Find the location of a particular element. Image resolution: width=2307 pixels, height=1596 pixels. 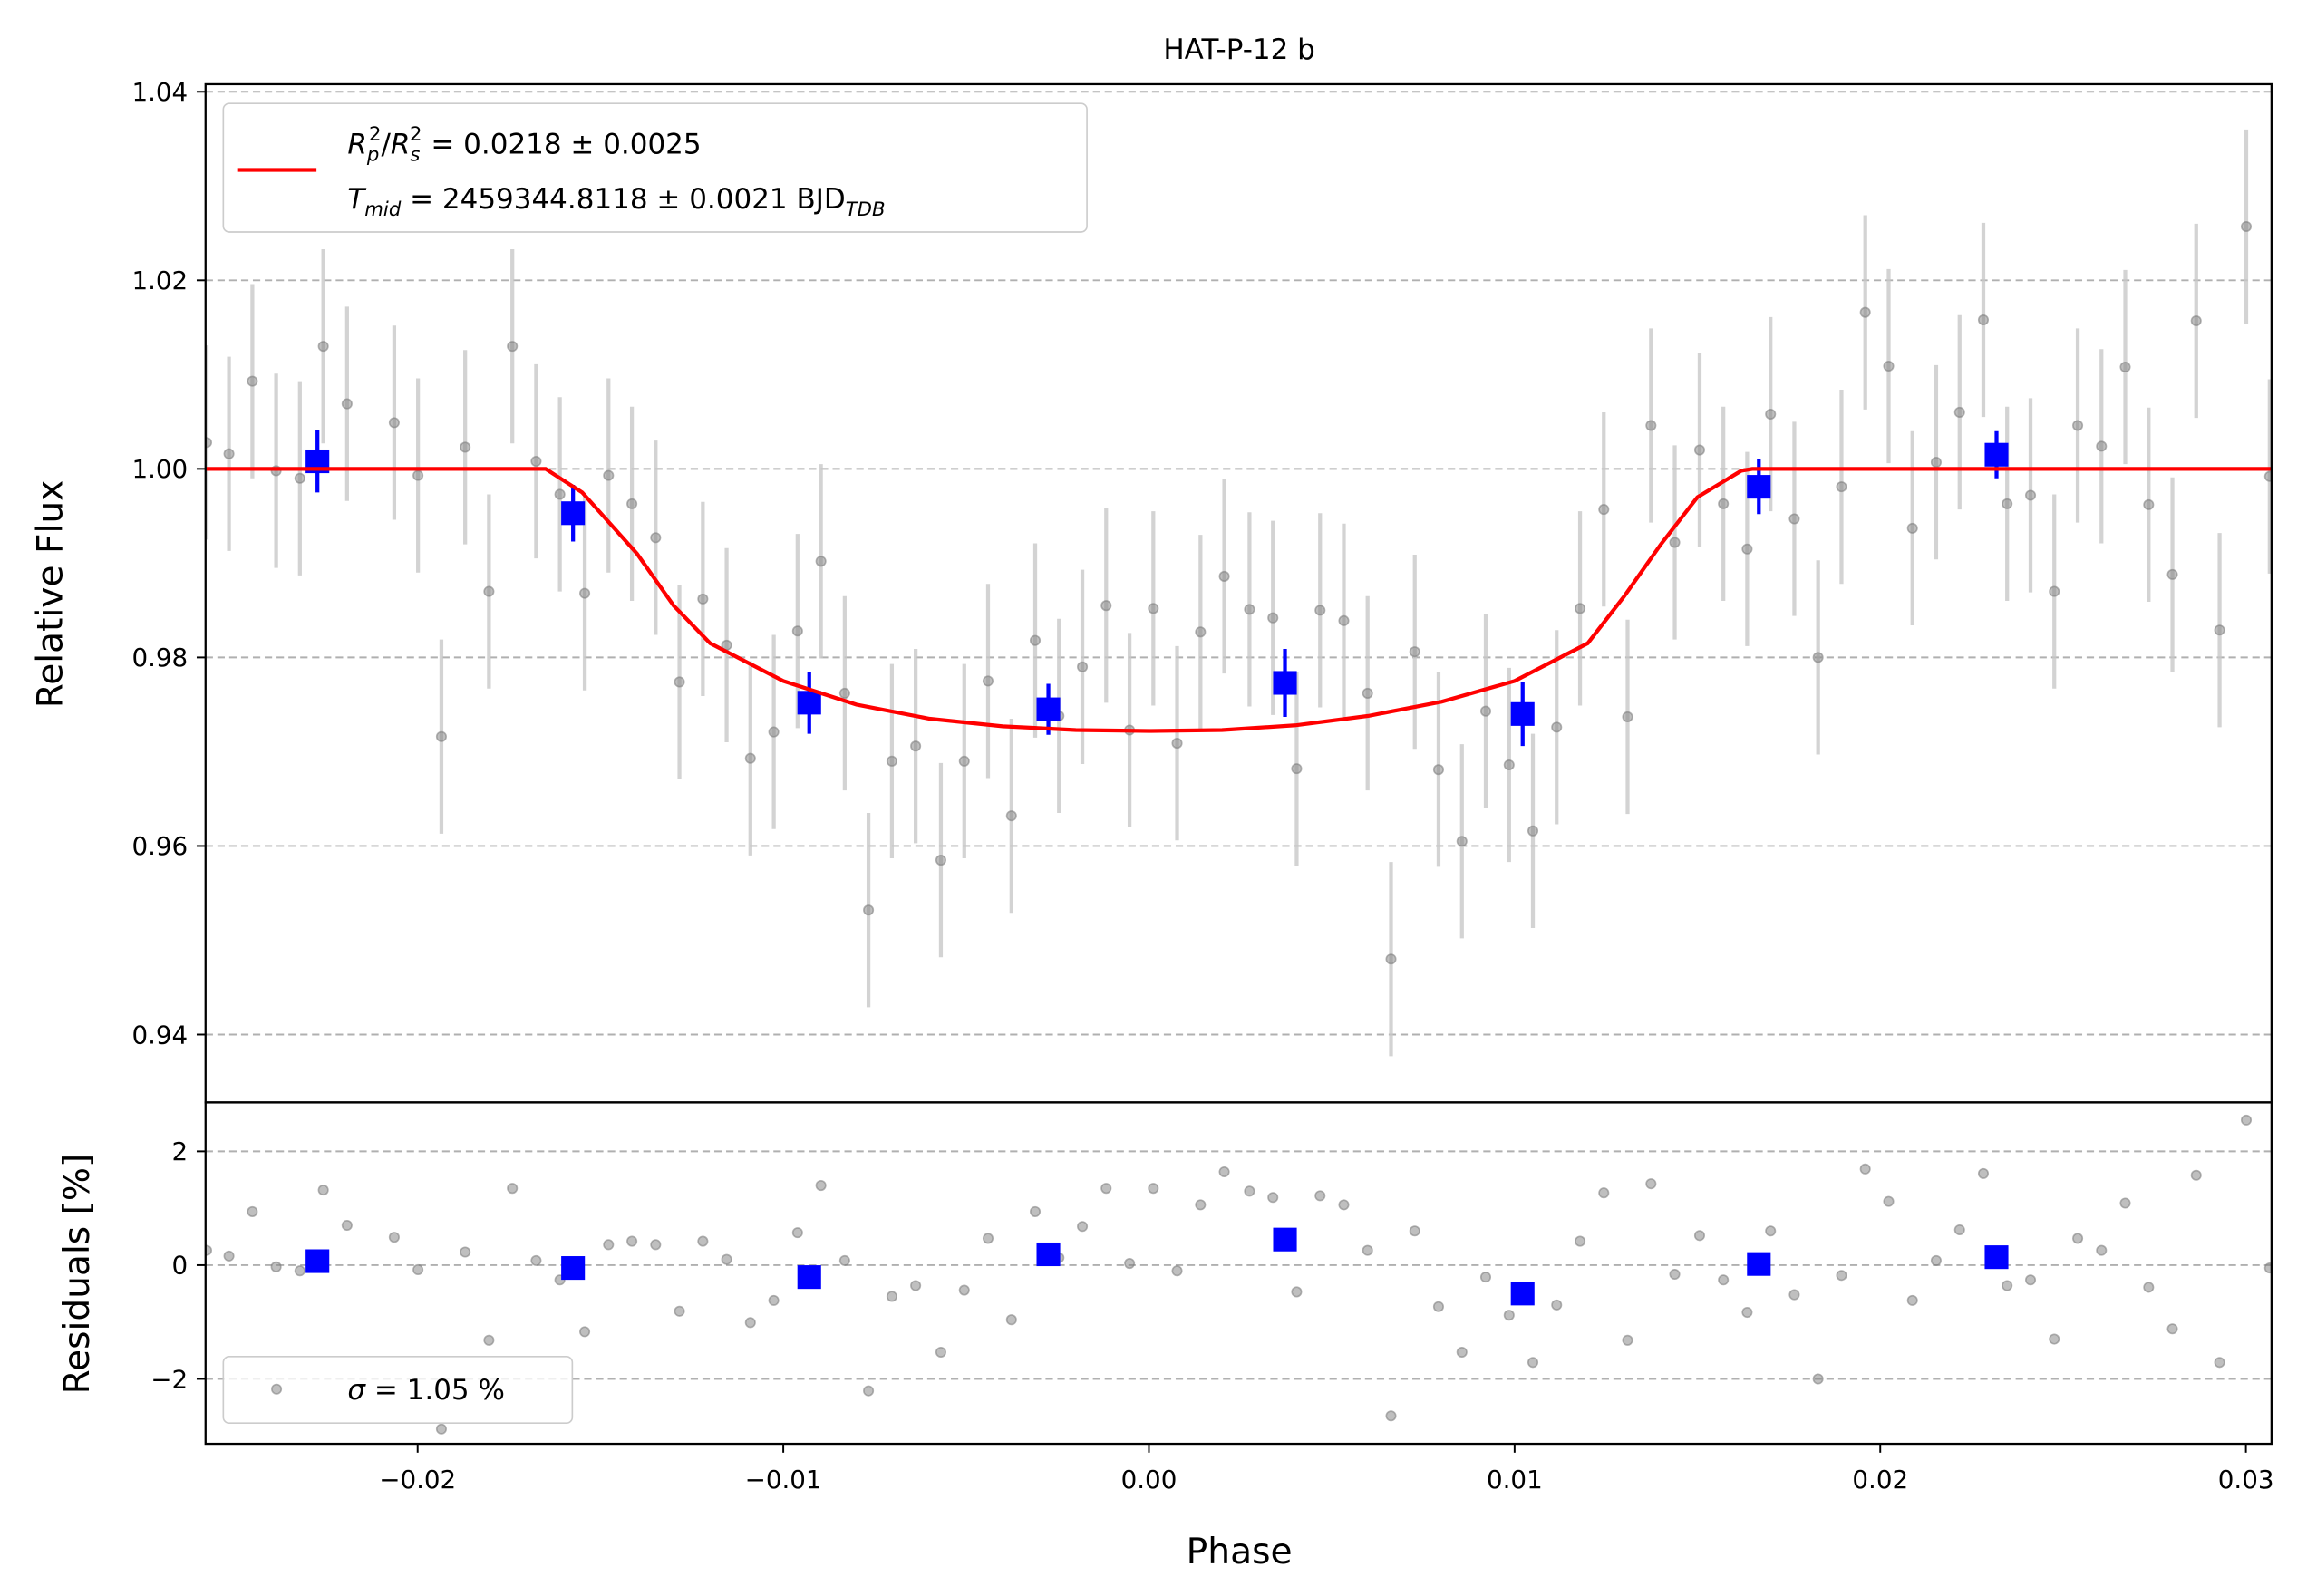

legend-label-part: TDB is located at coordinates (866, 209).